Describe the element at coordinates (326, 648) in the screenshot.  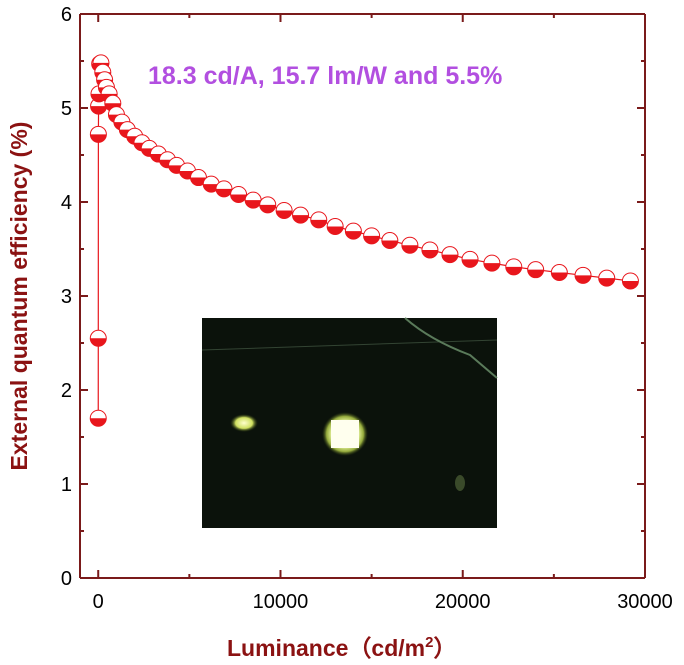
I see `x-axis-title-main: Luminance（cd/m` at that location.